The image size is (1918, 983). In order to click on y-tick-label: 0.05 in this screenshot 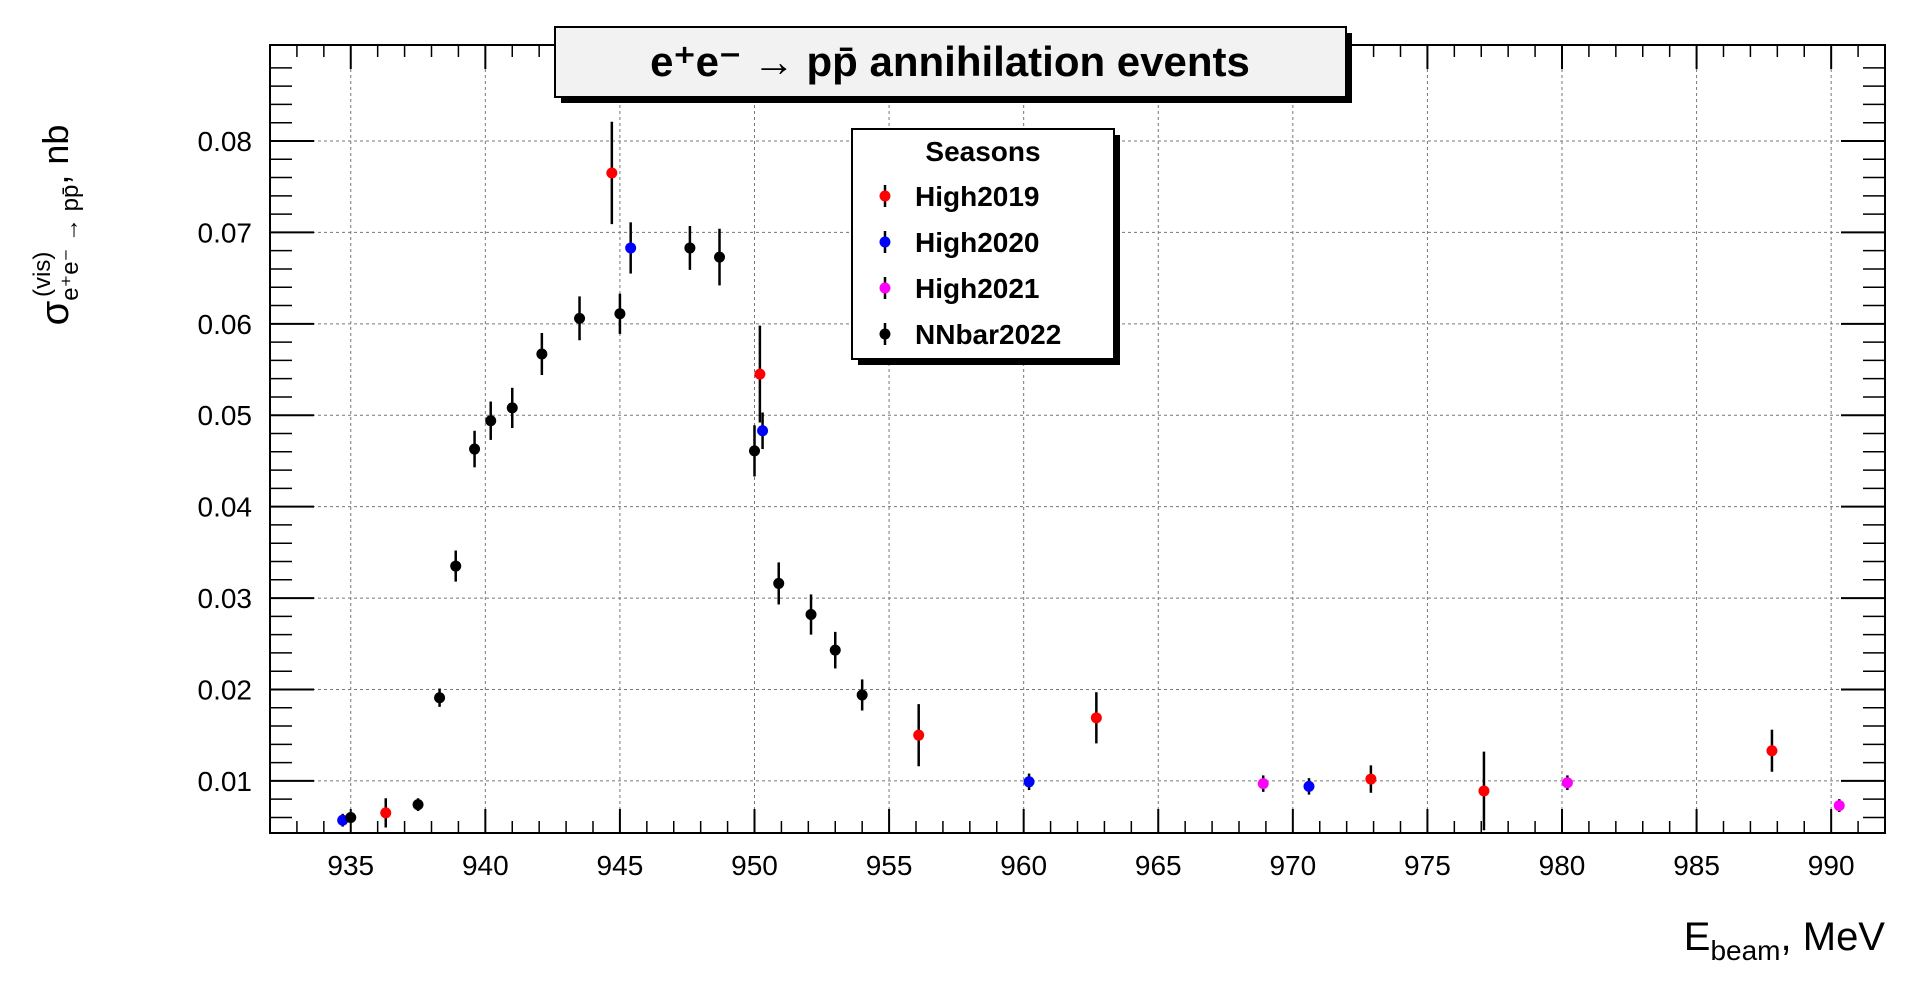, I will do `click(225, 415)`.